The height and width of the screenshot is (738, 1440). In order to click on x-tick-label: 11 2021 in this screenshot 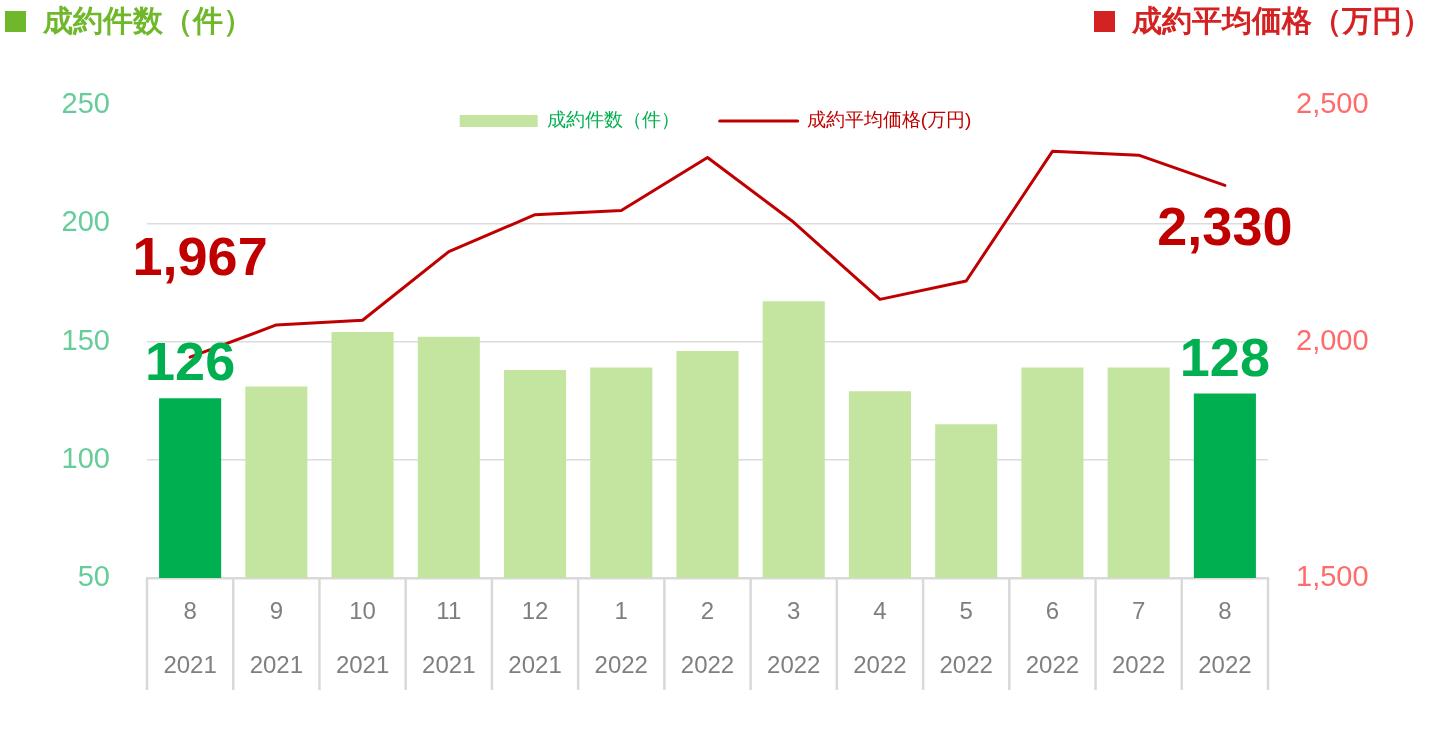, I will do `click(449, 637)`.